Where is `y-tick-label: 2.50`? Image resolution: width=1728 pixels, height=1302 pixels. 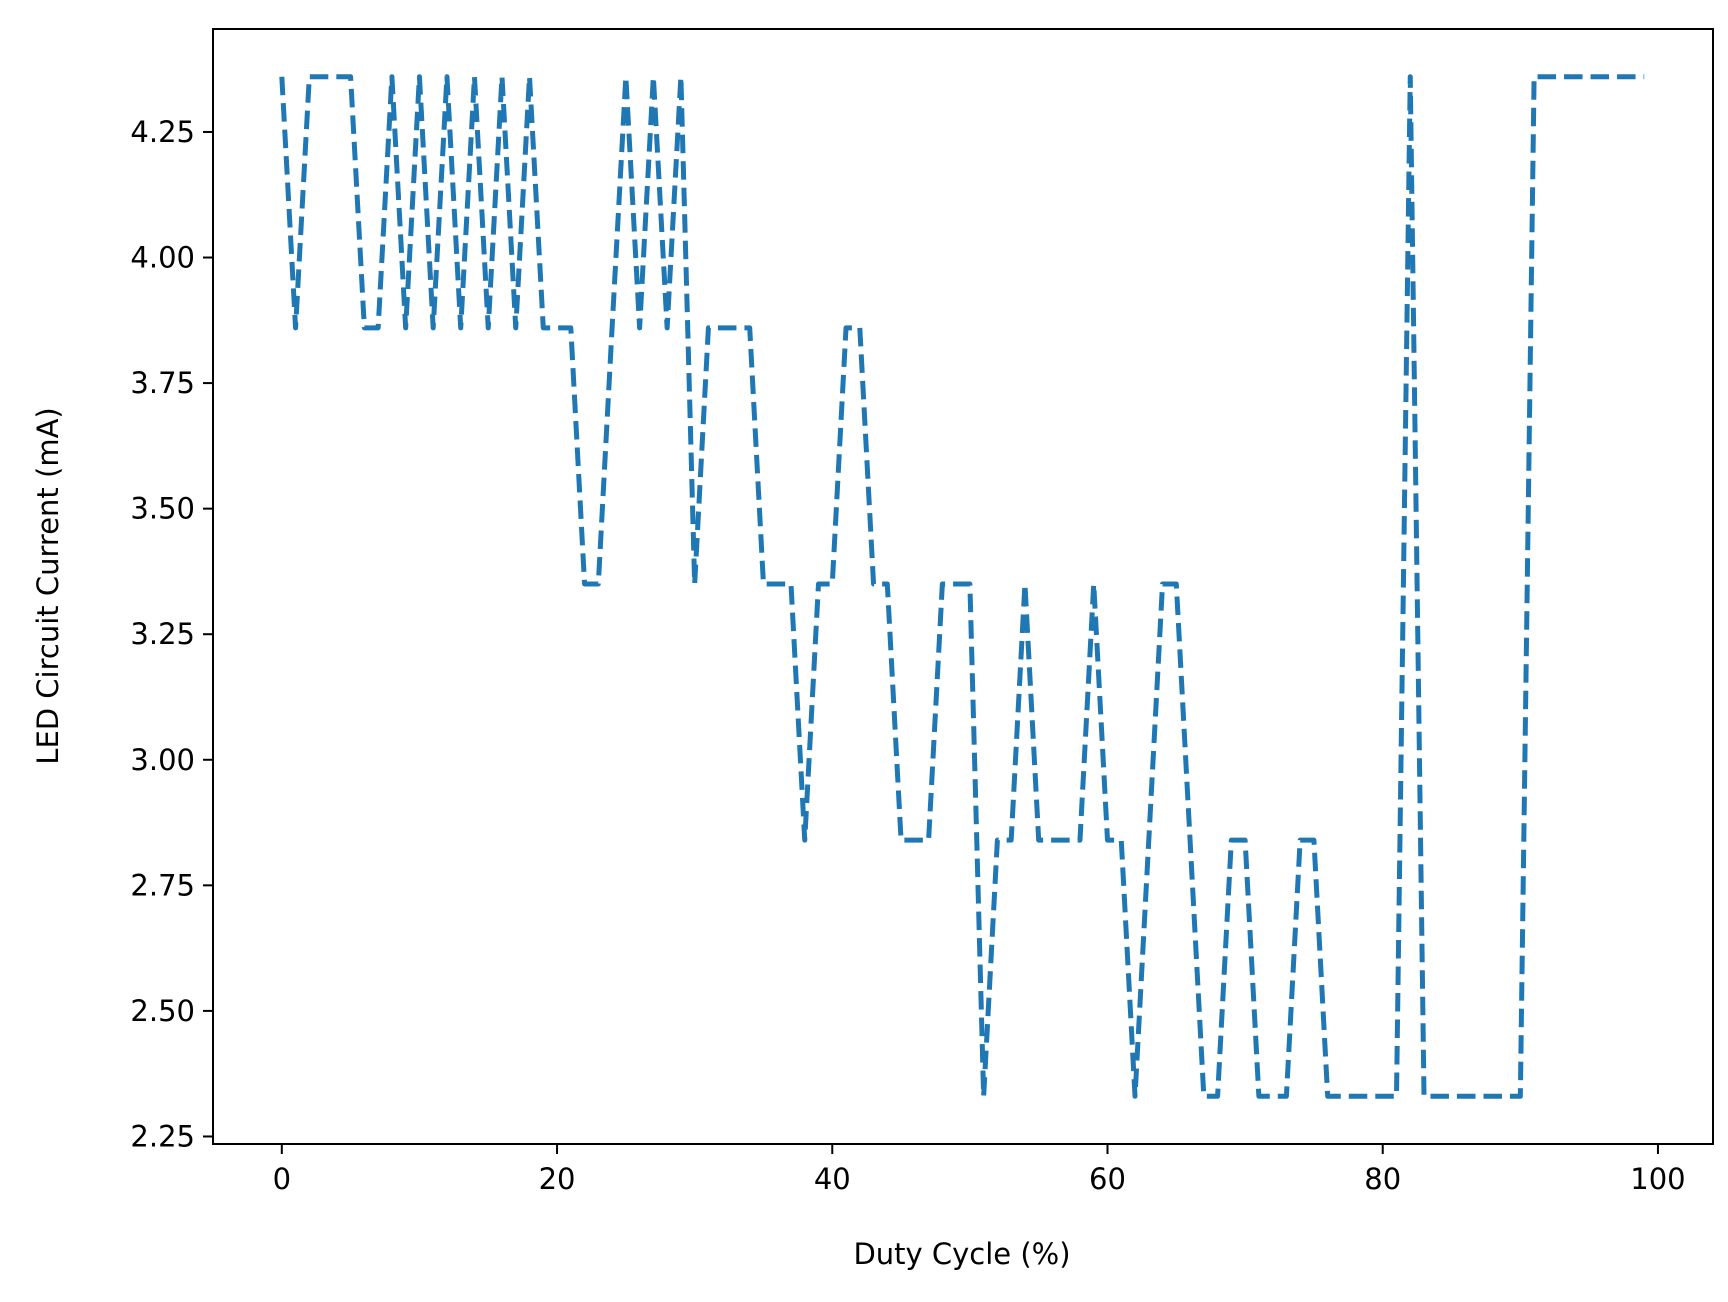
y-tick-label: 2.50 is located at coordinates (162, 1011).